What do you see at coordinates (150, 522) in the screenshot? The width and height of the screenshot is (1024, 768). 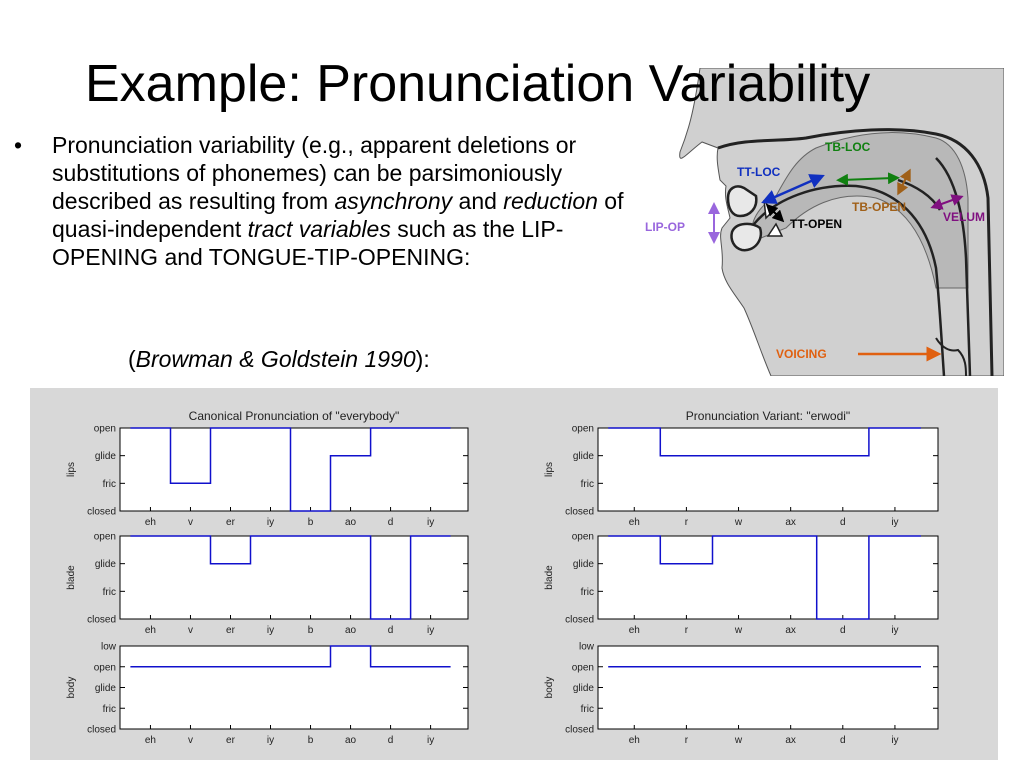 I see `chart-1-xtick-label: eh` at bounding box center [150, 522].